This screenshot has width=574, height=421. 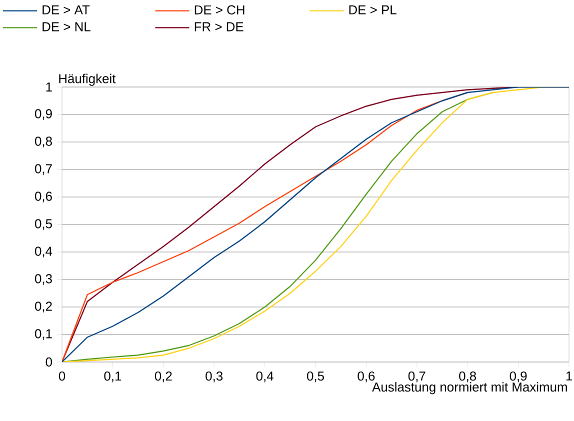 I want to click on legend-label: DE > NL, so click(x=66, y=27).